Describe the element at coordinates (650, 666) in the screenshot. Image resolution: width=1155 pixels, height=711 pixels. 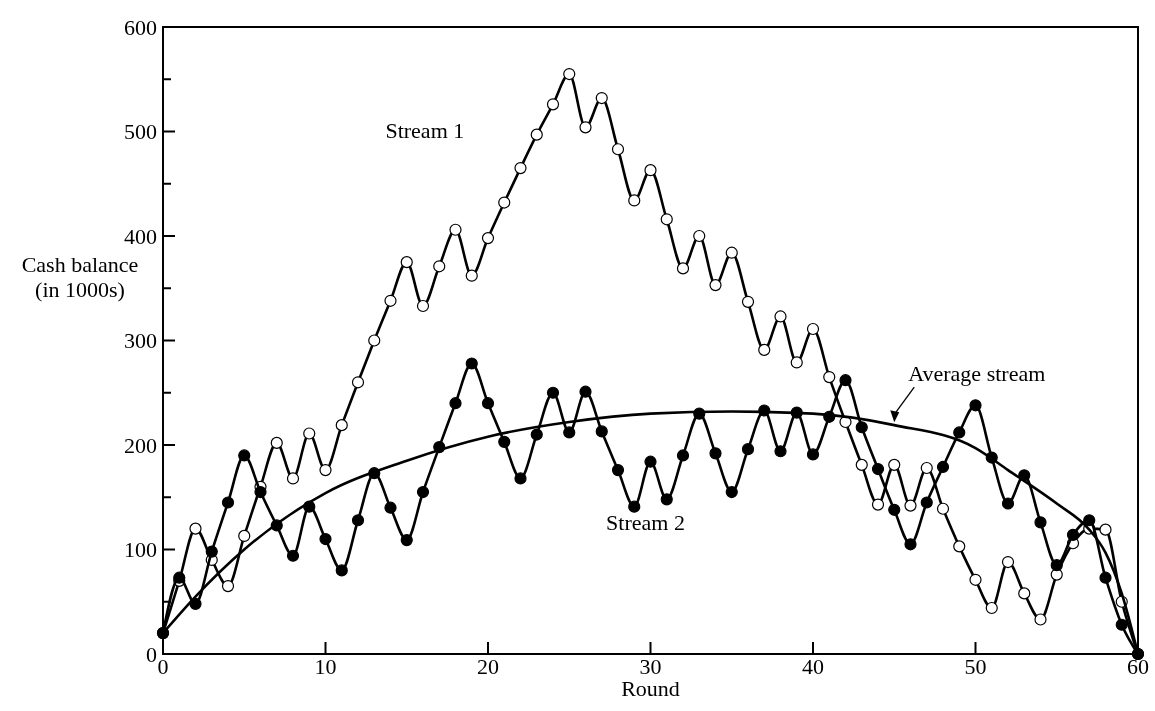
I see `x-tick-label: 30` at that location.